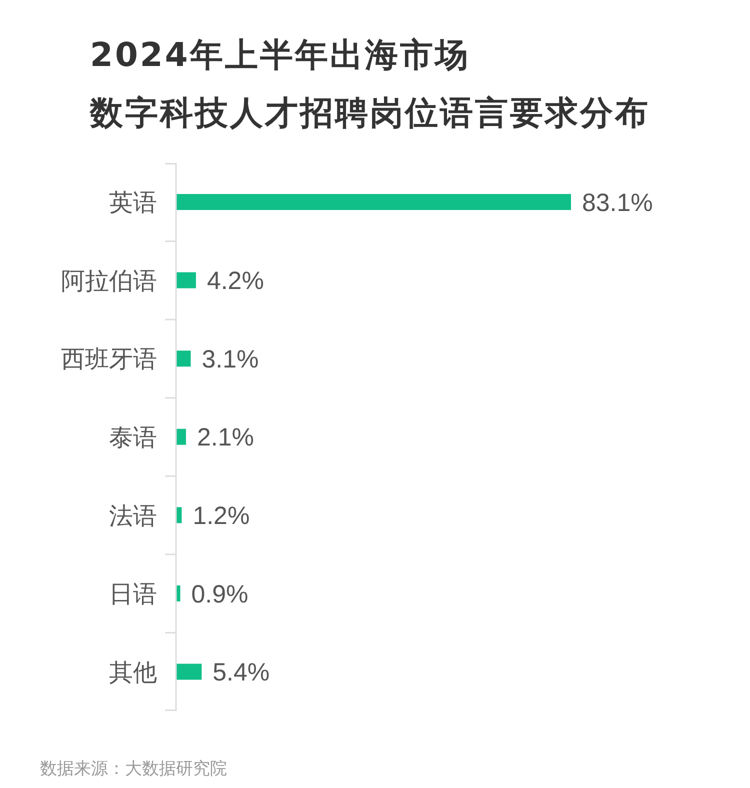 Image resolution: width=750 pixels, height=788 pixels. I want to click on data-label: 83.1%, so click(617, 202).